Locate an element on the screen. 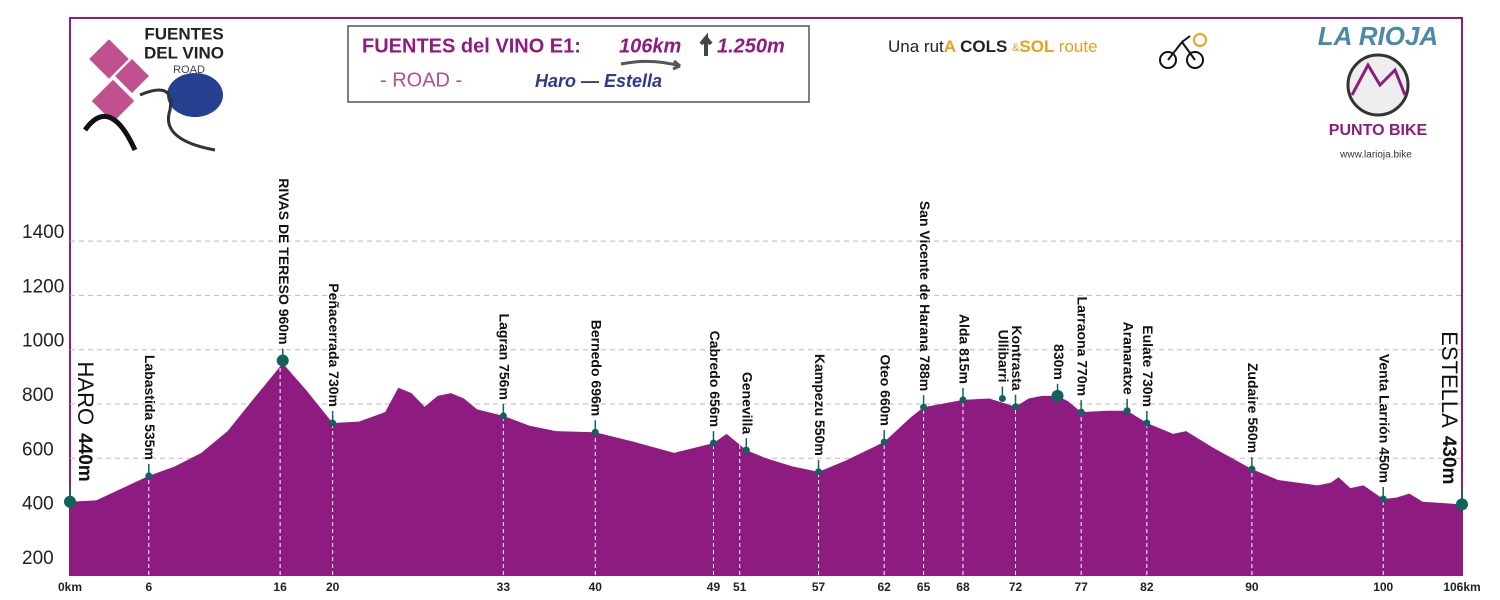  x-tick-label: 77 is located at coordinates (1081, 587).